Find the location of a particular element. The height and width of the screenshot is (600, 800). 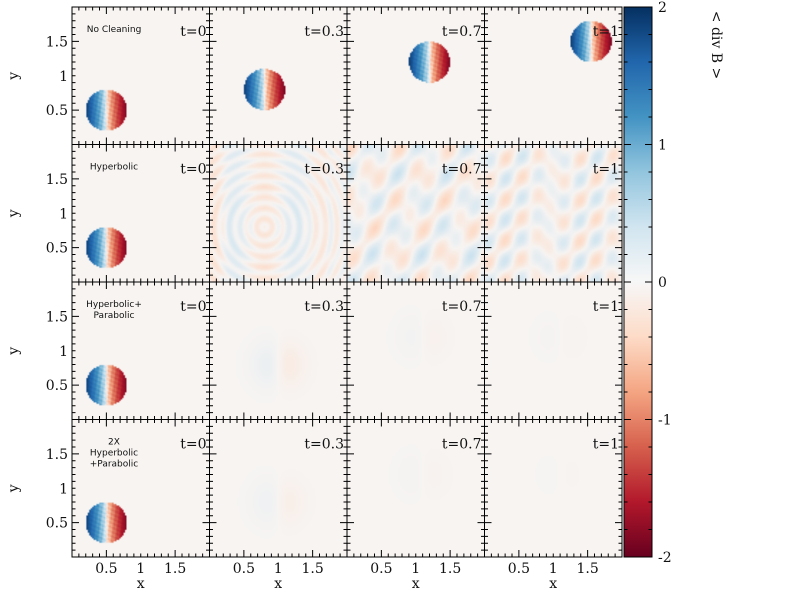

panel-r1-c2: t=0.7 is located at coordinates (415, 213).